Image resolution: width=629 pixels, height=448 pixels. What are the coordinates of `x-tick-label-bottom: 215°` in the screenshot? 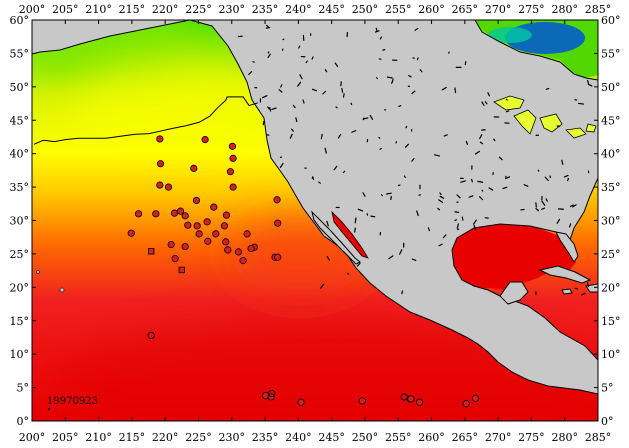 It's located at (132, 437).